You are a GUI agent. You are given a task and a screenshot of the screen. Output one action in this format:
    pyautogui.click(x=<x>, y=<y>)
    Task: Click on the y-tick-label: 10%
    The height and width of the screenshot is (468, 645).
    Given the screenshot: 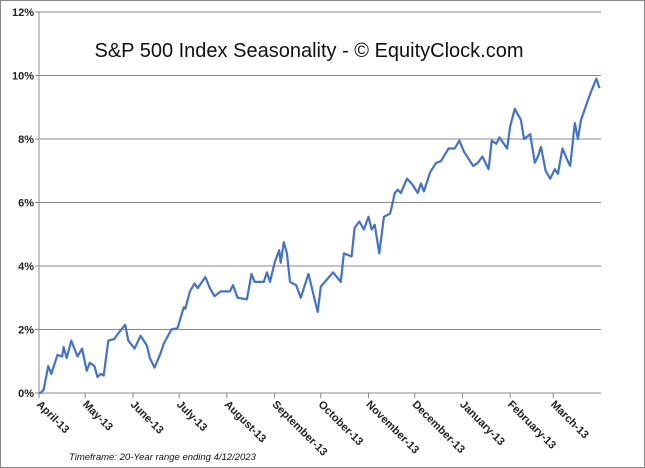 What is the action you would take?
    pyautogui.click(x=23, y=77)
    